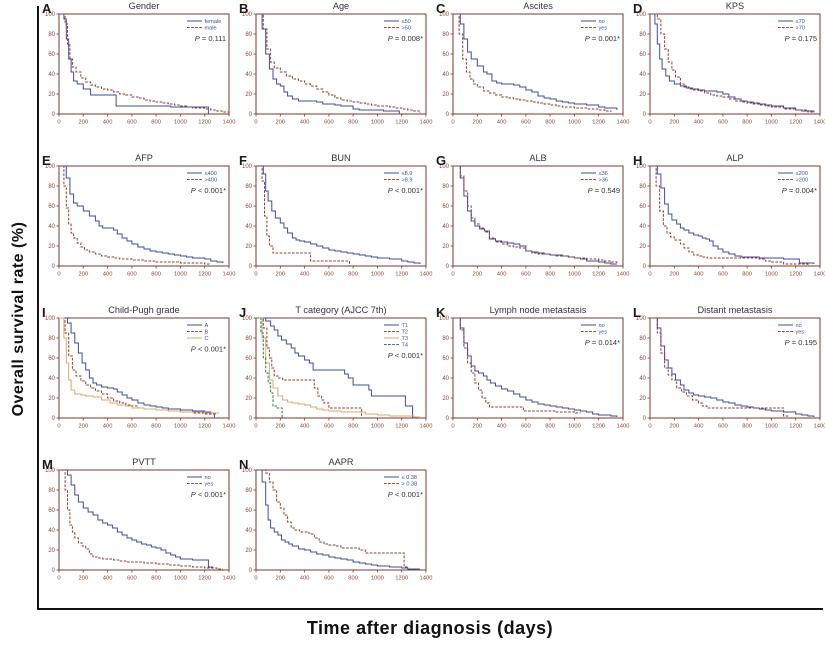  Describe the element at coordinates (210, 38) in the screenshot. I see `p-value: P = 0.111` at that location.